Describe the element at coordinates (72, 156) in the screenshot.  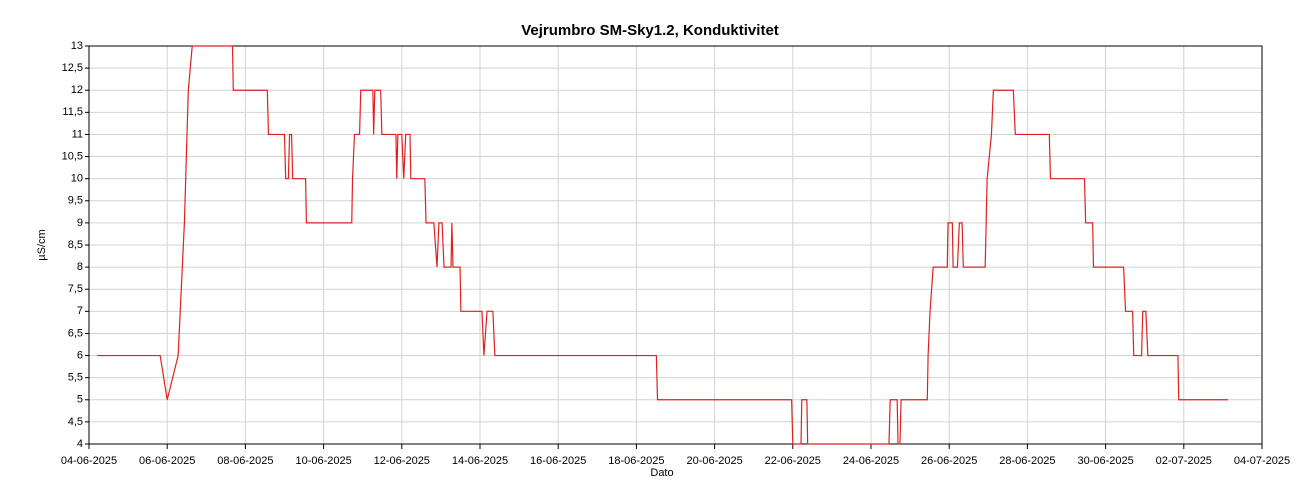
I see `y-tick-label: 10,5` at that location.